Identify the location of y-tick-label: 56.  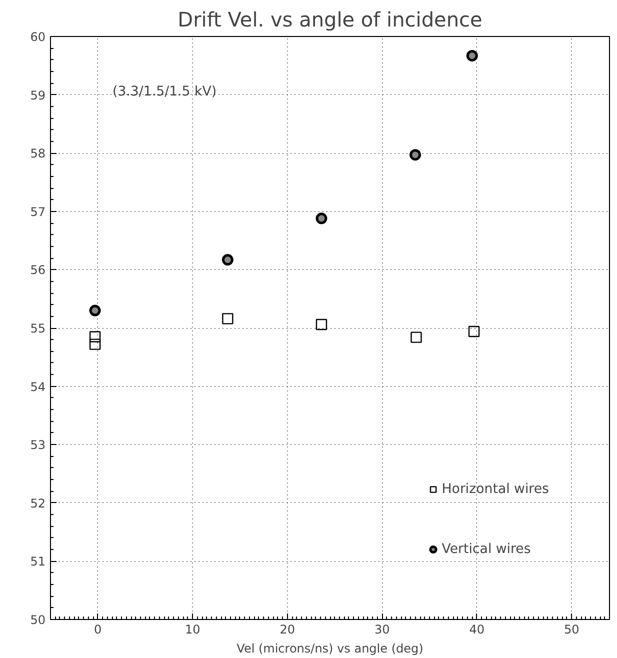
(38, 270).